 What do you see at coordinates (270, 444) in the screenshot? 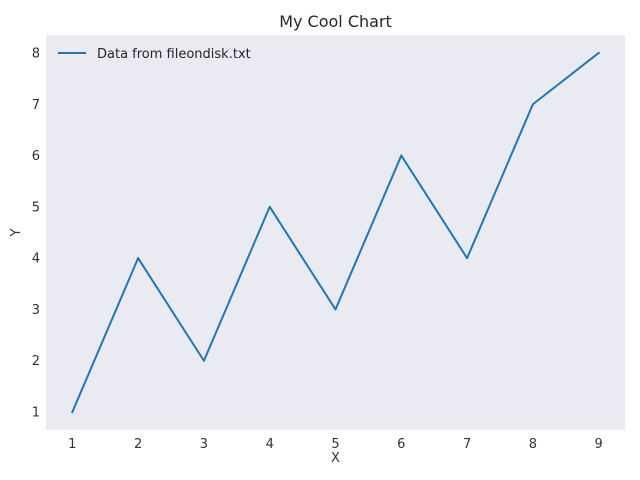
I see `x-tick-label: 4` at bounding box center [270, 444].